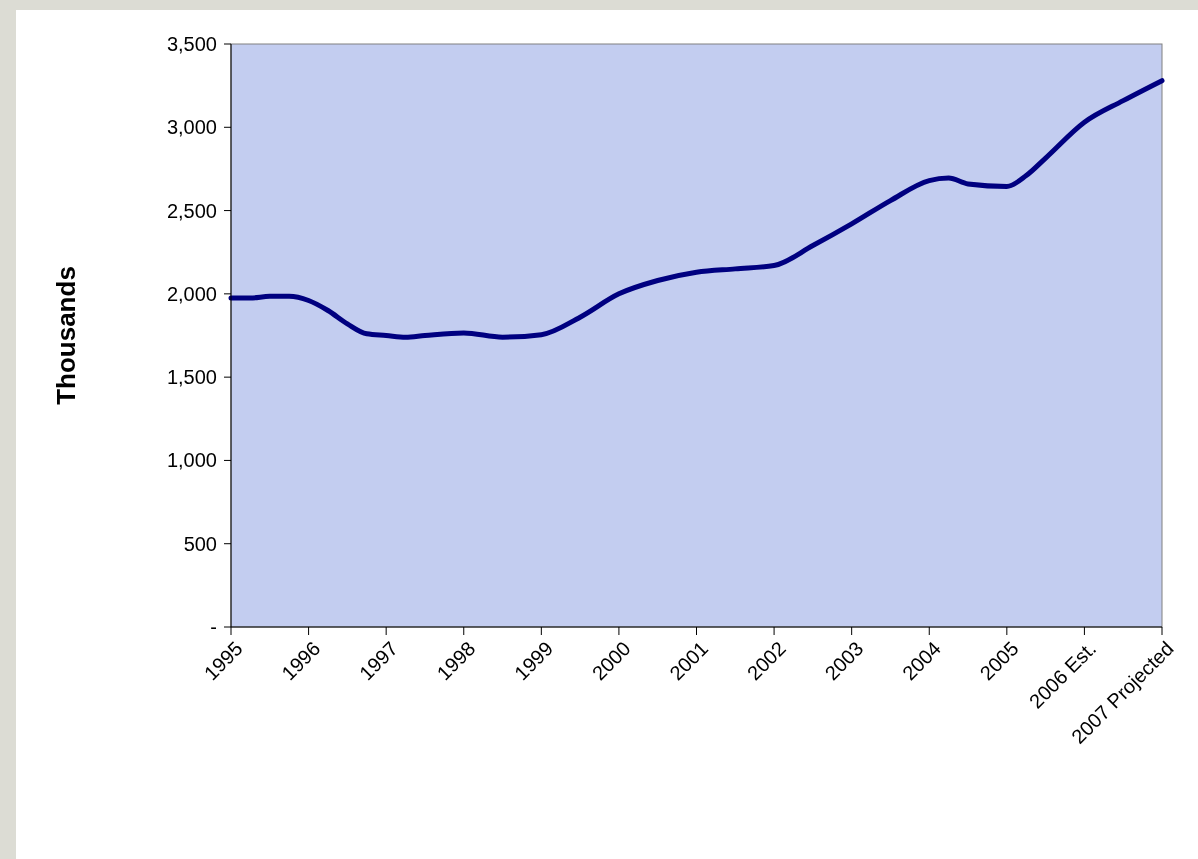 The width and height of the screenshot is (1198, 859). Describe the element at coordinates (191, 460) in the screenshot. I see `y-tick-label: 1,000` at that location.